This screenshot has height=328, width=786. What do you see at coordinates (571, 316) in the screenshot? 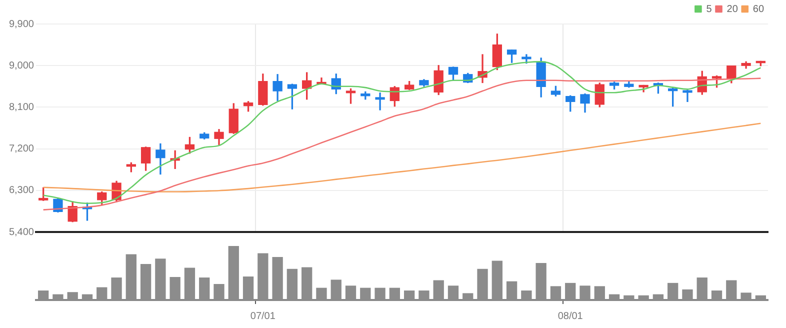
I see `x-tick-label: 08/01` at bounding box center [571, 316].